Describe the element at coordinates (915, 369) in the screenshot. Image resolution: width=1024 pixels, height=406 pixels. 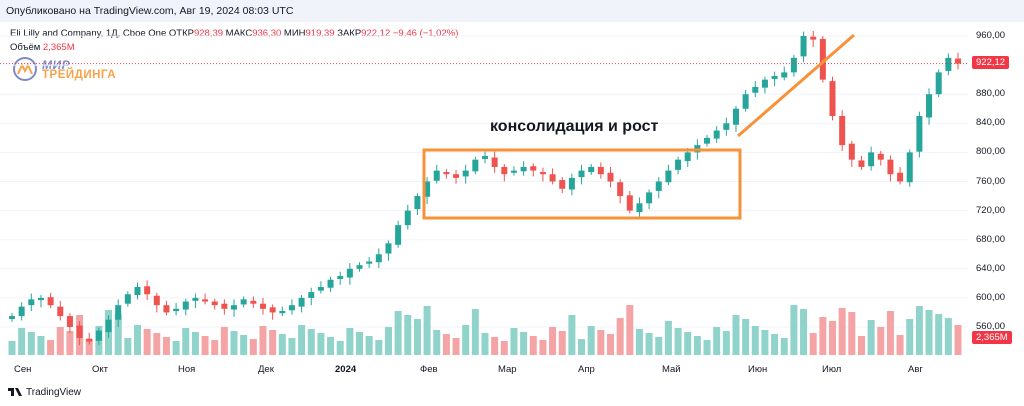
I see `x-tick-label: Авг` at that location.